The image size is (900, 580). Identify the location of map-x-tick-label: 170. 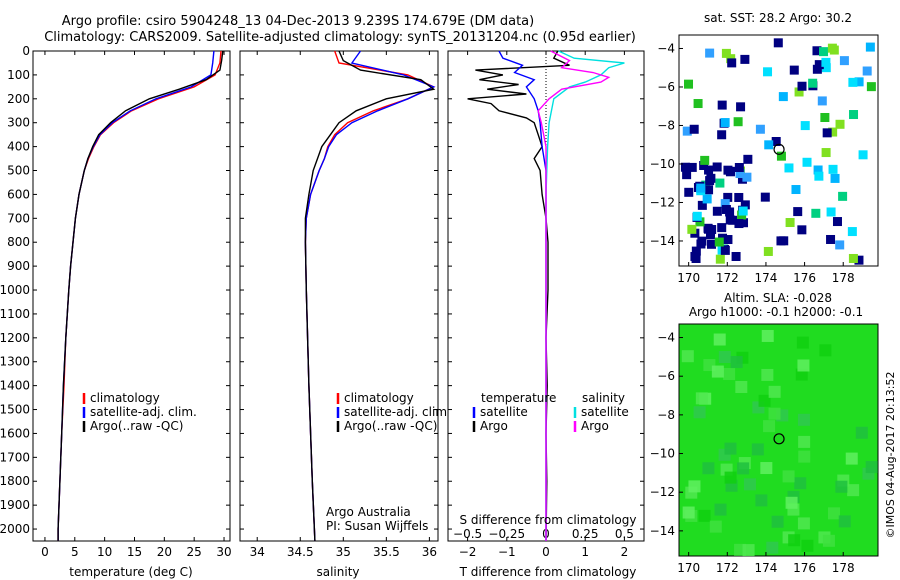
(688, 568).